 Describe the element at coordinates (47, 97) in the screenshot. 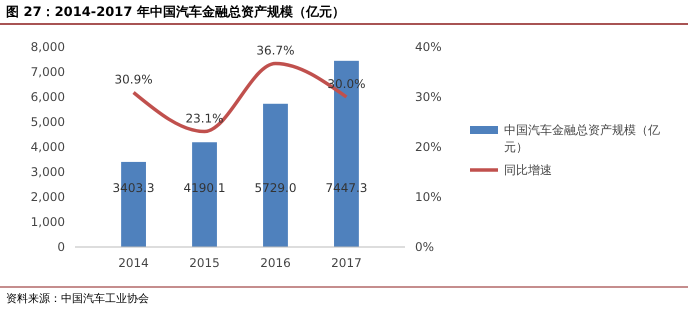

I see `y-tick-label: 6,000` at that location.